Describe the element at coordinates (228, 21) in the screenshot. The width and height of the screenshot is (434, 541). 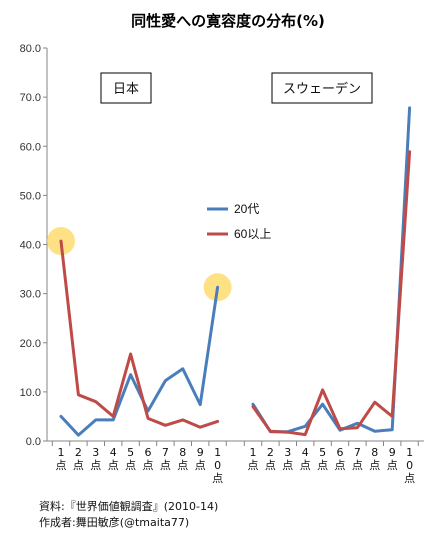
I see `chart-title: 同性愛への寛容度の分布(%)` at that location.